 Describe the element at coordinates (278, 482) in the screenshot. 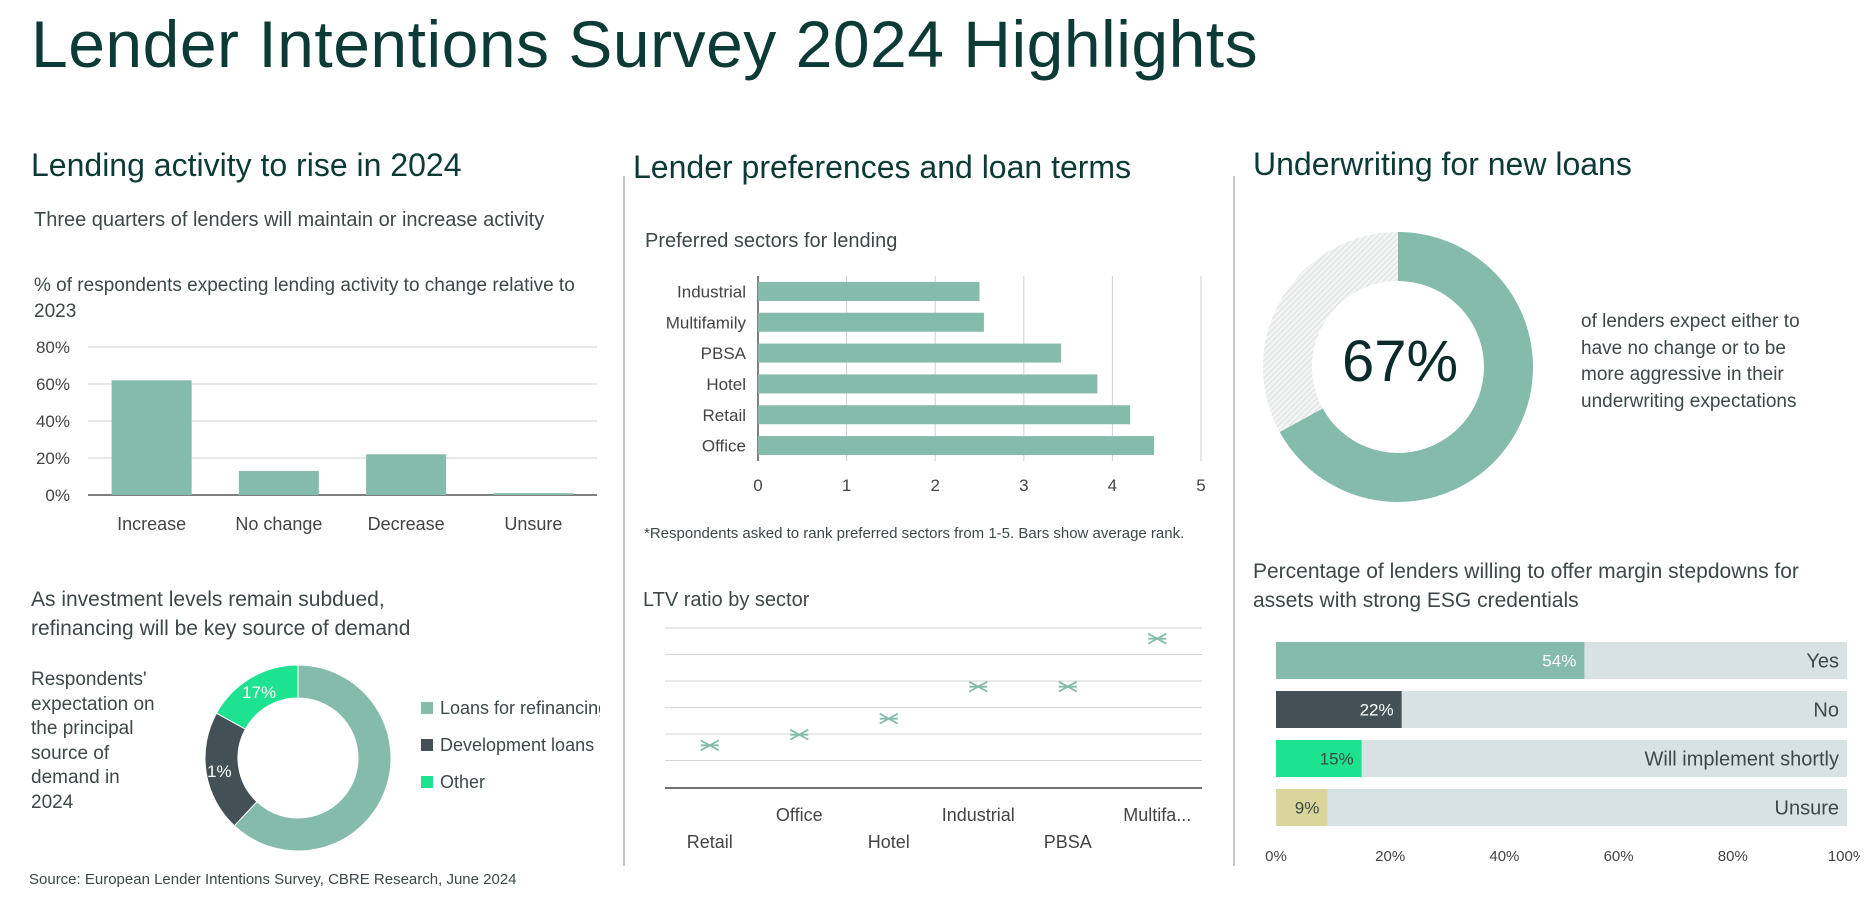

I see `bar-no-change` at that location.